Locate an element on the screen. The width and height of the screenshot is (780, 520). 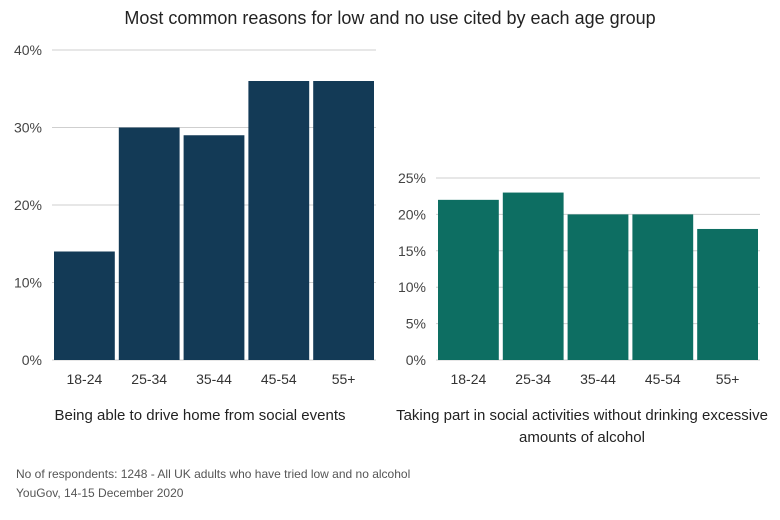
y-tick-label: 25% is located at coordinates (412, 178).